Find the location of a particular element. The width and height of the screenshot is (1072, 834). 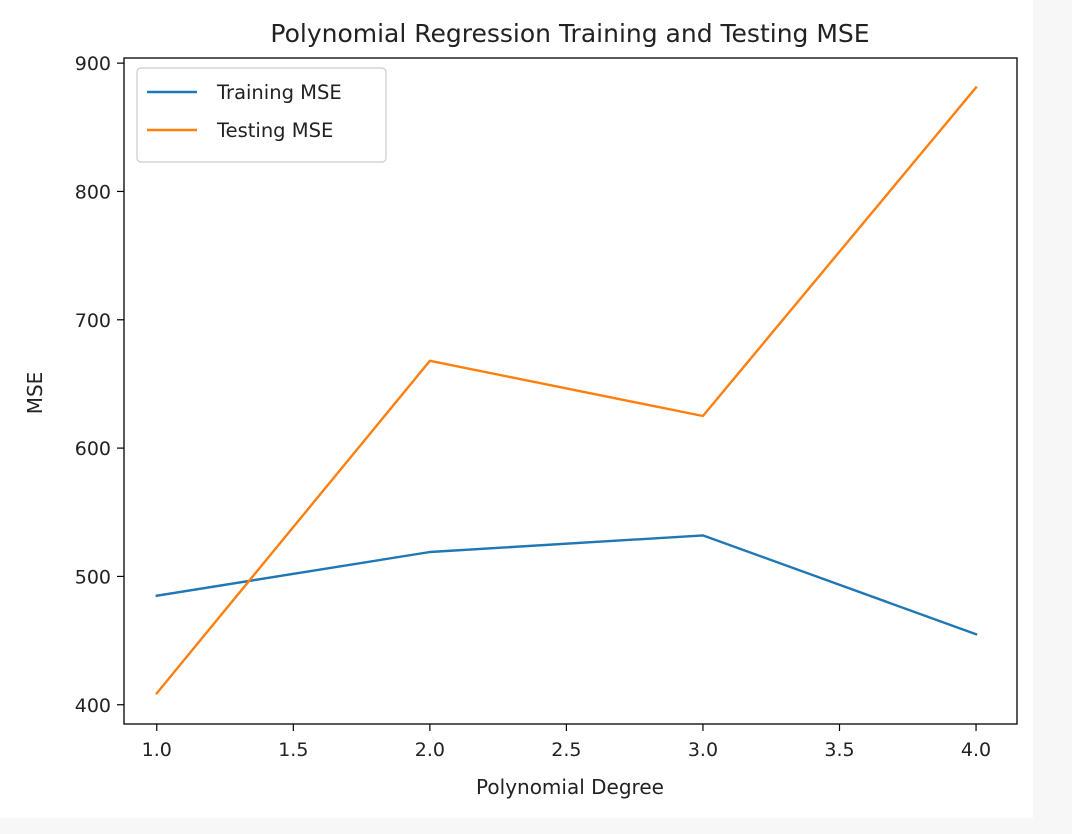

x-axis-ticks: 1.0 1.5 2.0 2.5 3.0 3.5 4.0 is located at coordinates (566, 742).